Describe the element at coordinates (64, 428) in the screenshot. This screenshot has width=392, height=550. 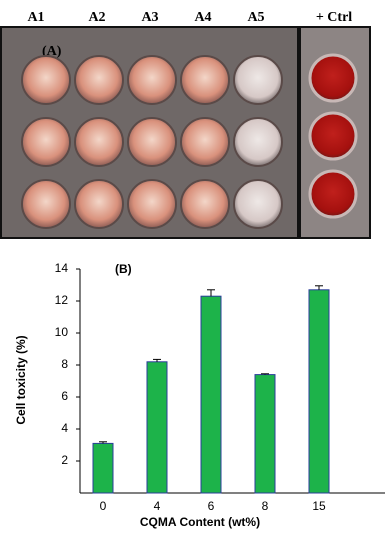
I see `y-tick-label: 4` at that location.